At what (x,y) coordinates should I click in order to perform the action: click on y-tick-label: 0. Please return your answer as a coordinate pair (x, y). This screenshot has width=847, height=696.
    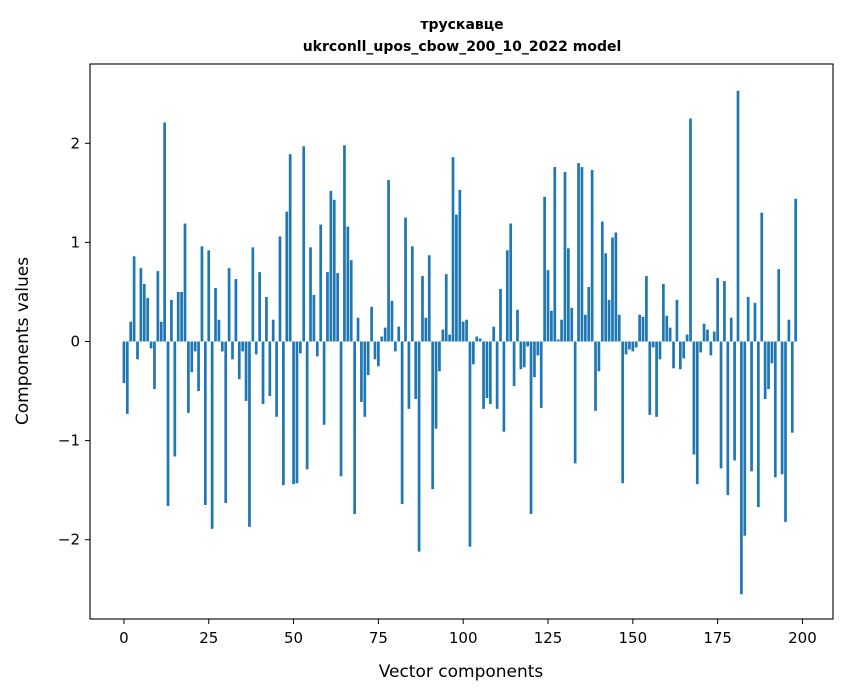
    Looking at the image, I should click on (75, 342).